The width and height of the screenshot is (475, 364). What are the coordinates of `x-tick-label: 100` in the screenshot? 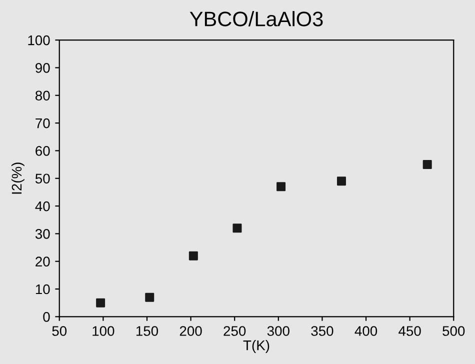 It's located at (103, 331).